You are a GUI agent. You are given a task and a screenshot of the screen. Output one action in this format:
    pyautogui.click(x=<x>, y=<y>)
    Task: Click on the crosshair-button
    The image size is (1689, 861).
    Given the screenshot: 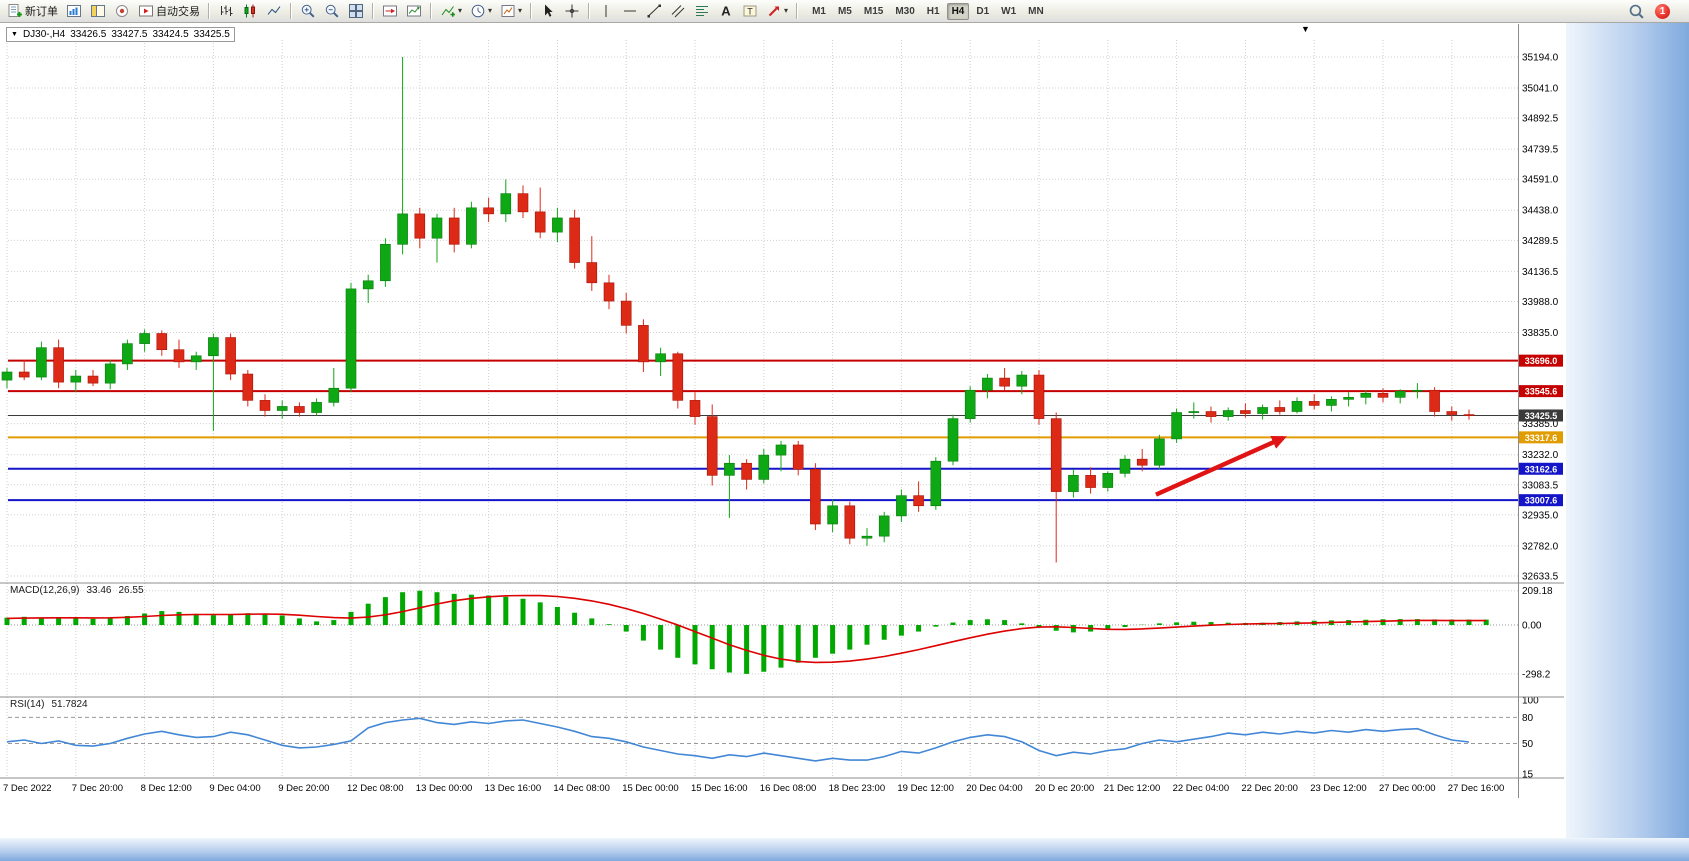 What is the action you would take?
    pyautogui.click(x=572, y=11)
    